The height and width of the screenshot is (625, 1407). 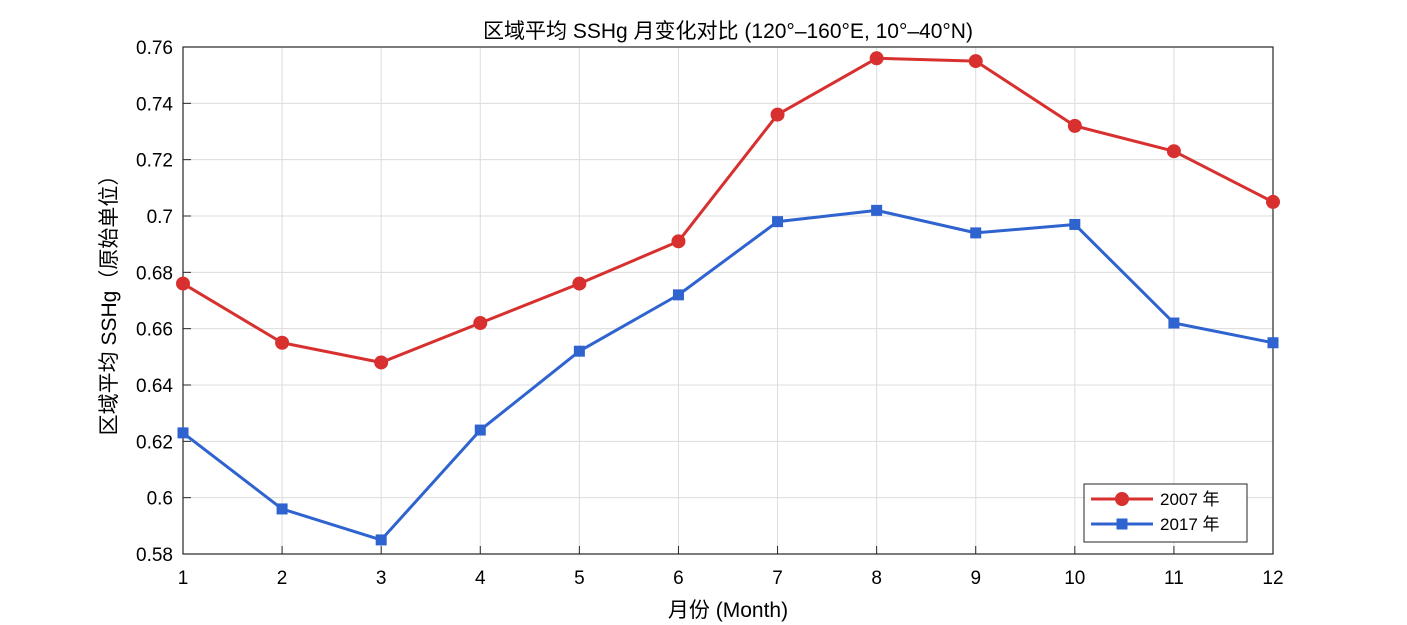 What do you see at coordinates (154, 330) in the screenshot?
I see `y-tick-label: 0.66` at bounding box center [154, 330].